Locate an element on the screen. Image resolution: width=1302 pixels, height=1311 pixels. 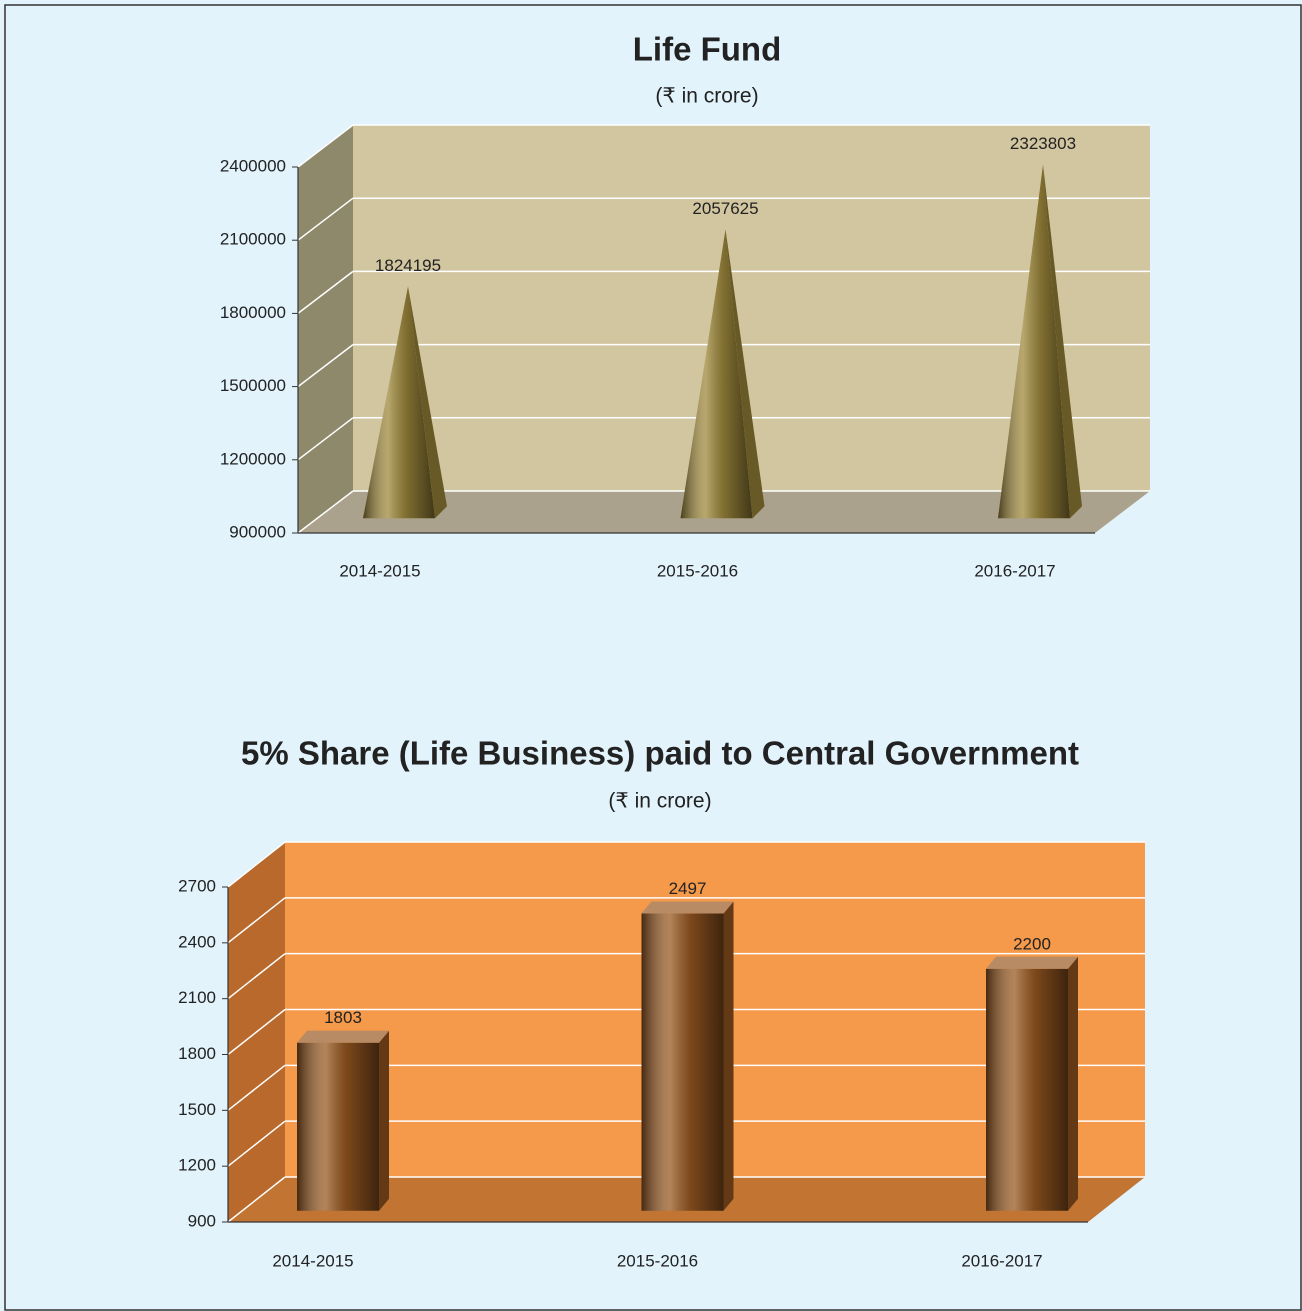
y-tick-label: 2400000 is located at coordinates (253, 165).